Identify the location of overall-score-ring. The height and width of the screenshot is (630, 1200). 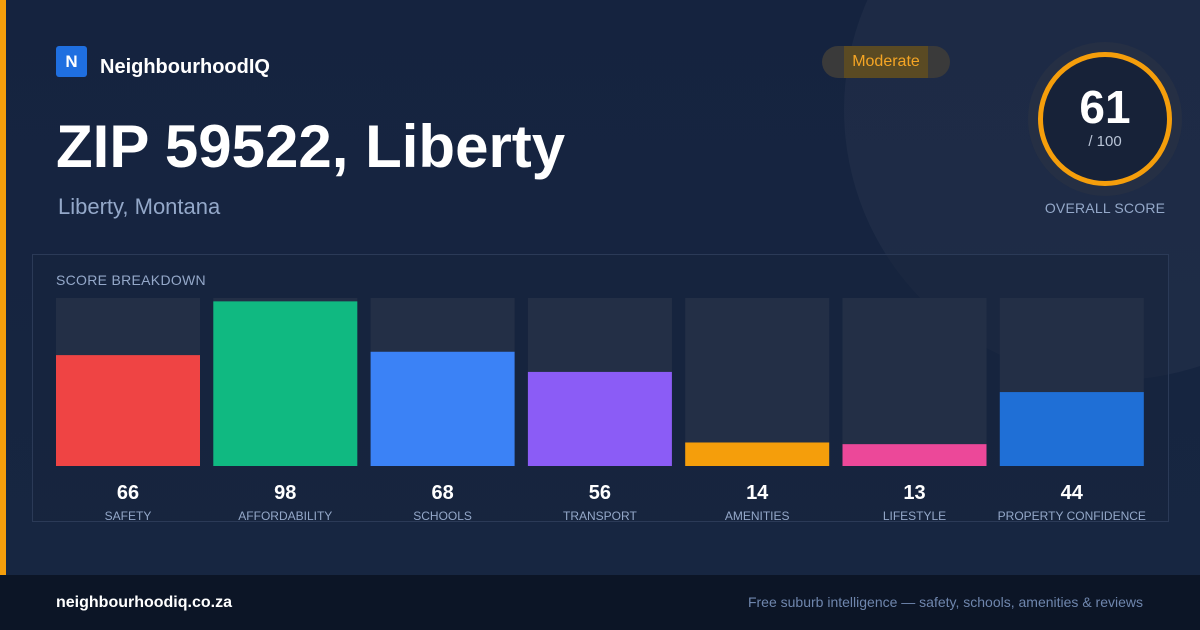
(1105, 119).